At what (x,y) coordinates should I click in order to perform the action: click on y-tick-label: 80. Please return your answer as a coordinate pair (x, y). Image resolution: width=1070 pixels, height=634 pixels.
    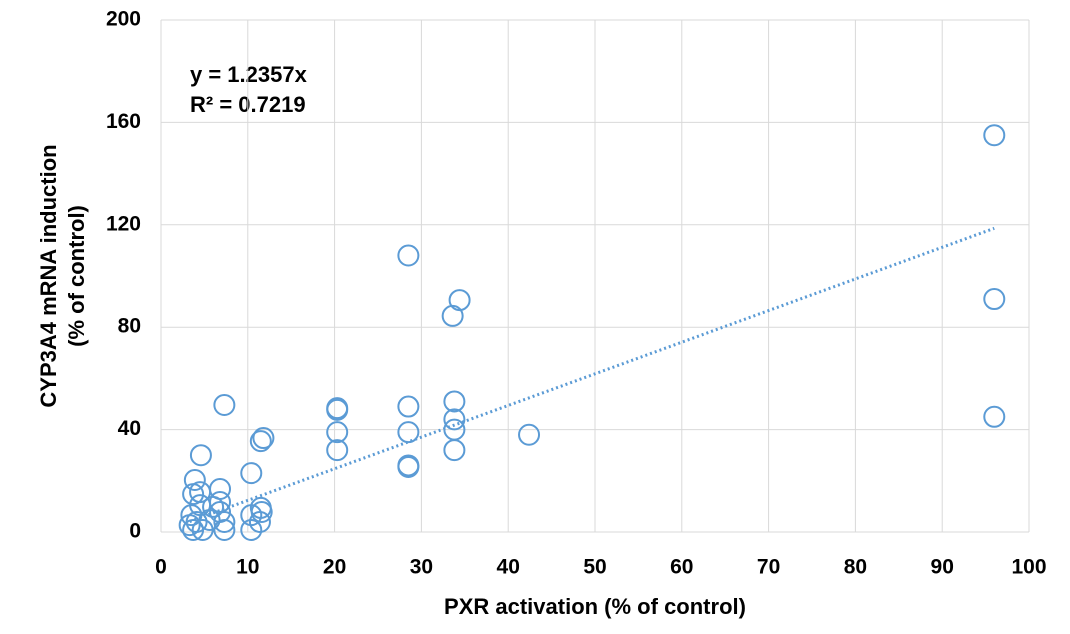
    Looking at the image, I should click on (129, 326).